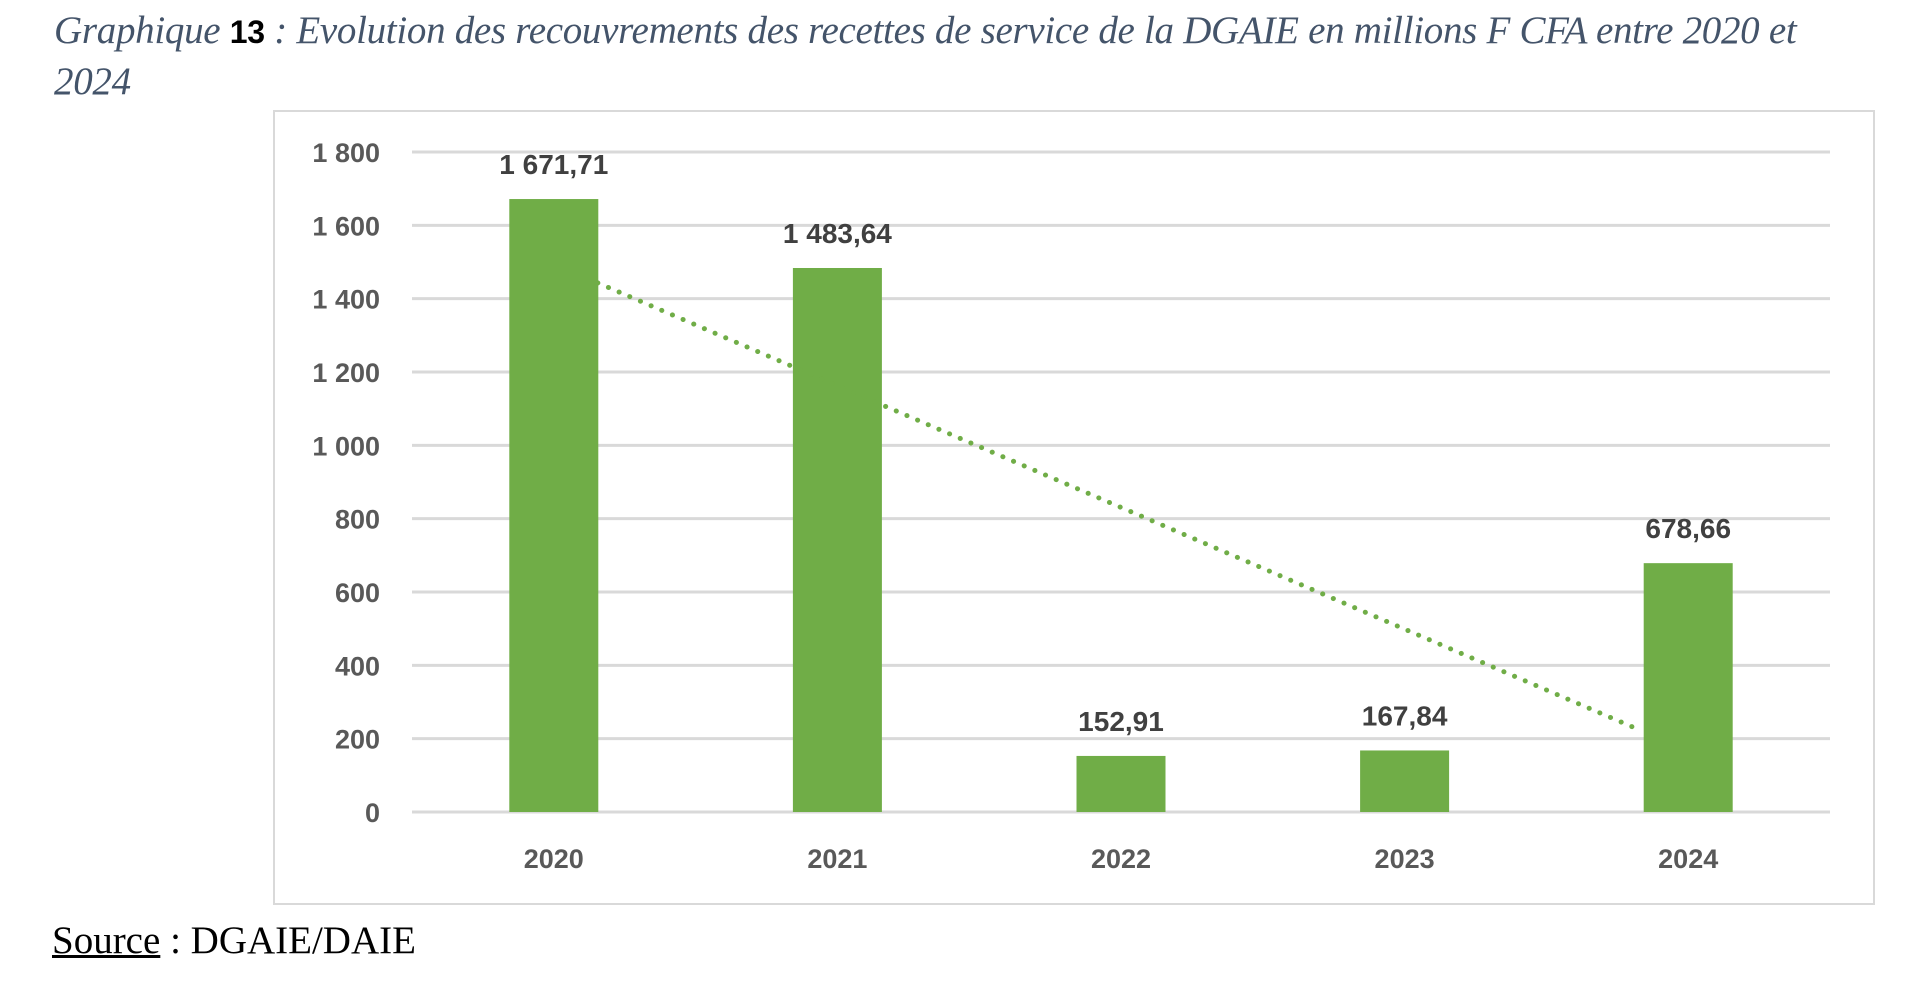 This screenshot has height=986, width=1914. I want to click on caption-prefix: Graphique, so click(142, 30).